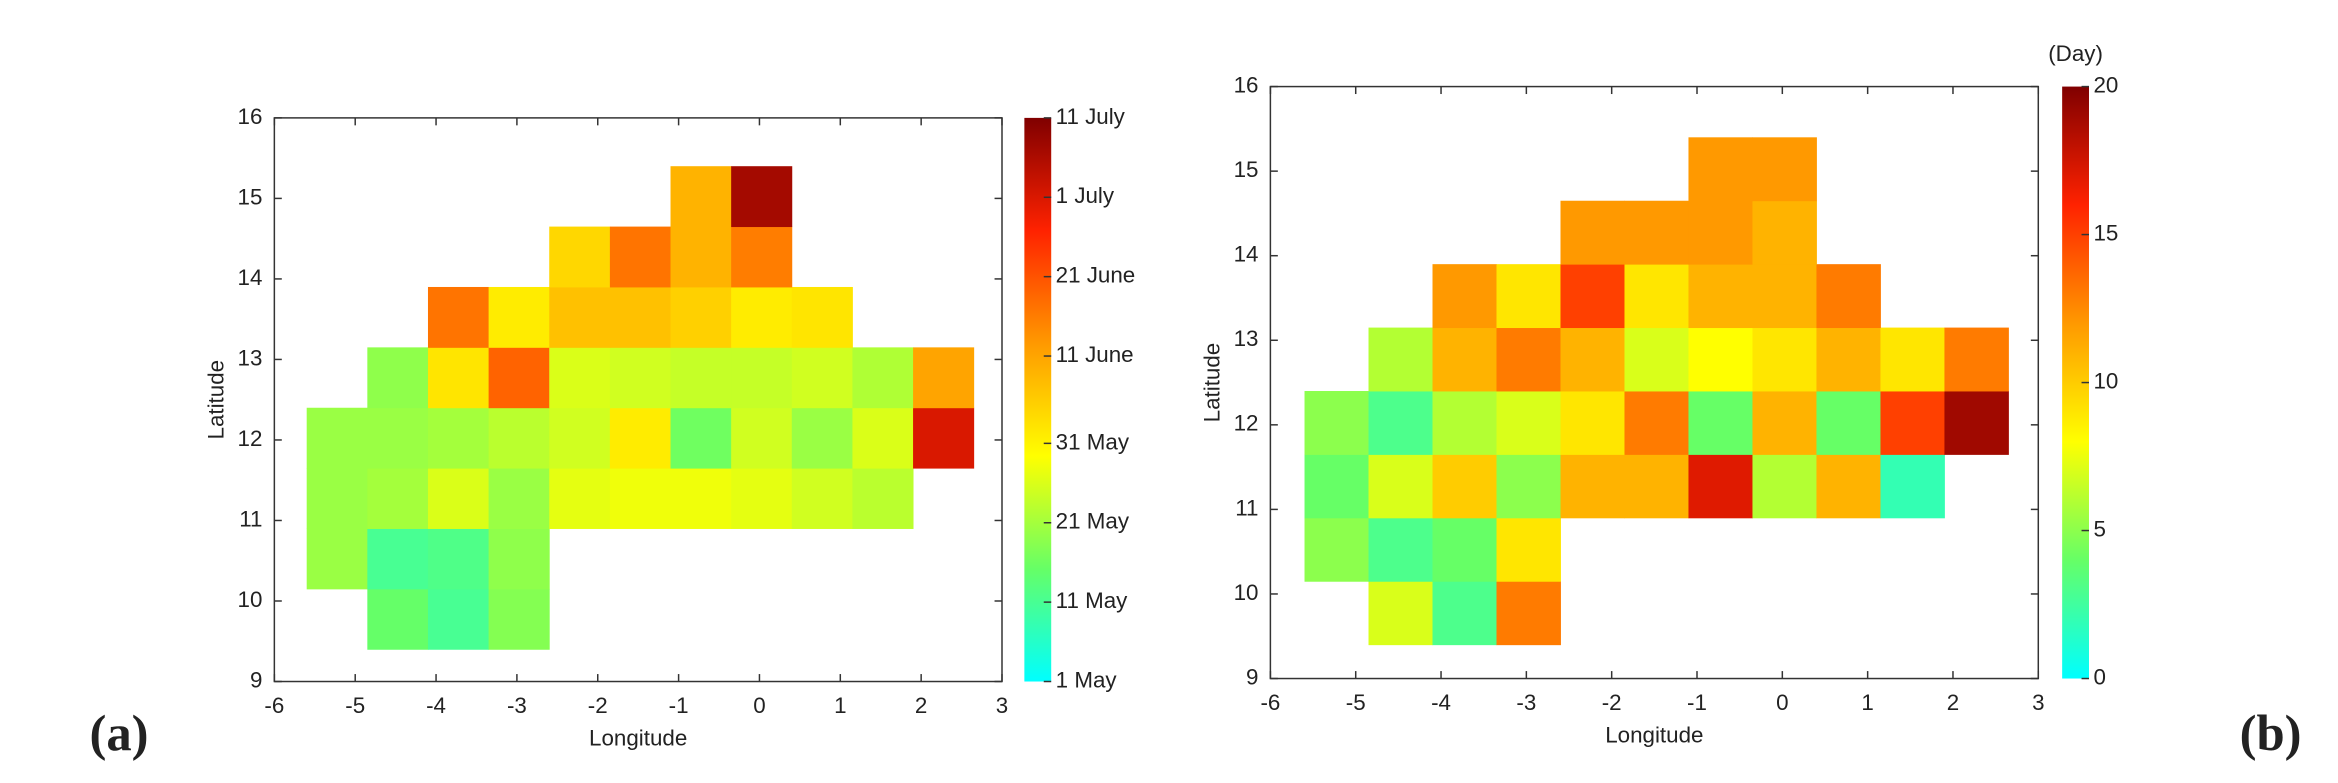 This screenshot has width=2338, height=783. I want to click on colorbar, so click(1038, 399).